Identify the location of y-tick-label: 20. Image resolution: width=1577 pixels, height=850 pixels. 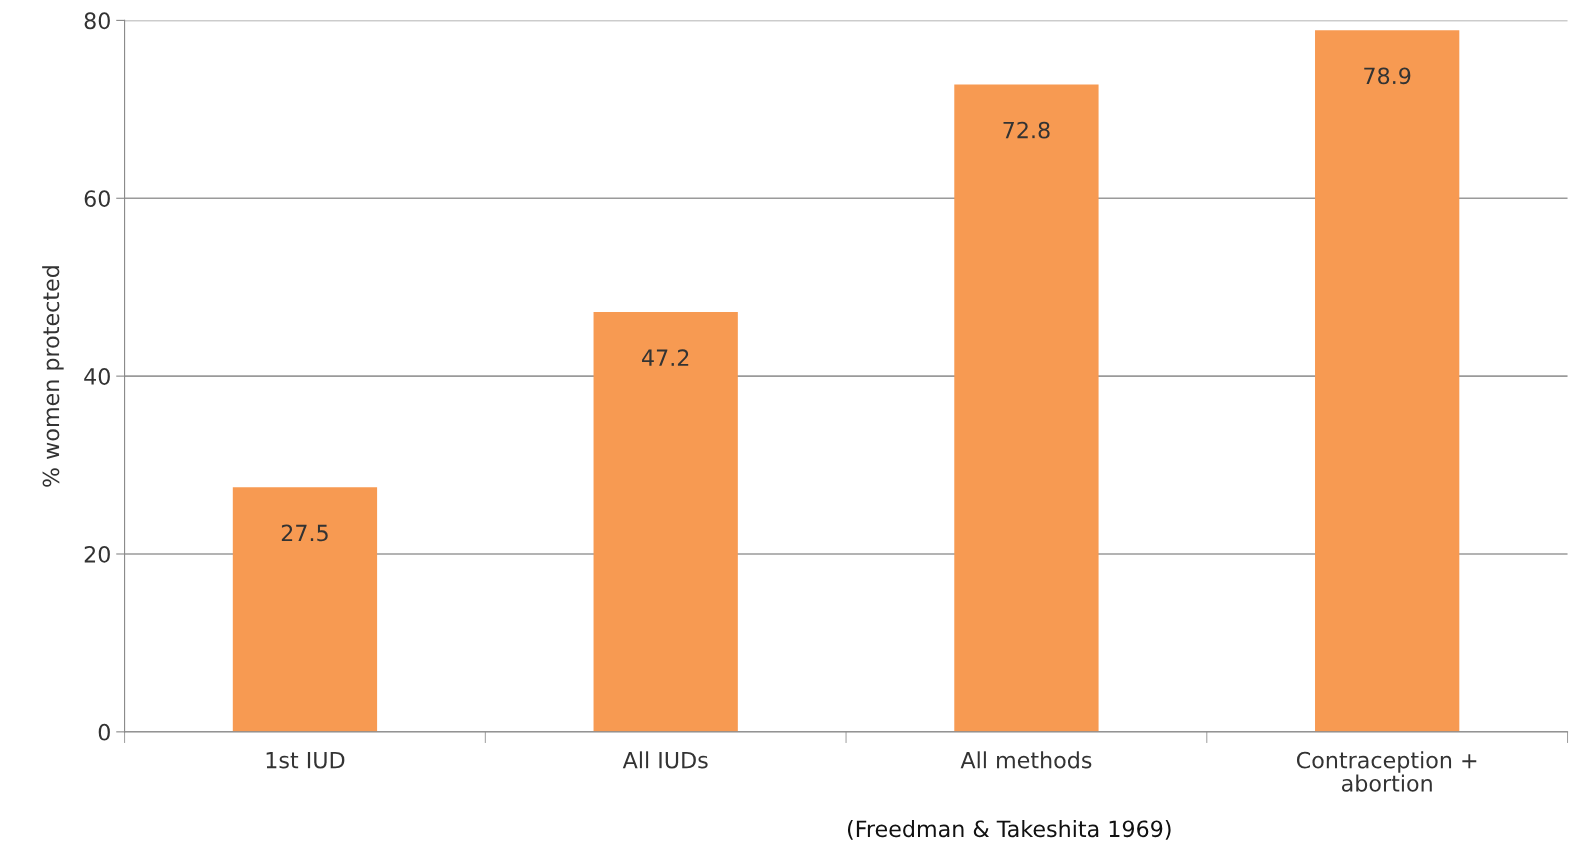
(97, 554).